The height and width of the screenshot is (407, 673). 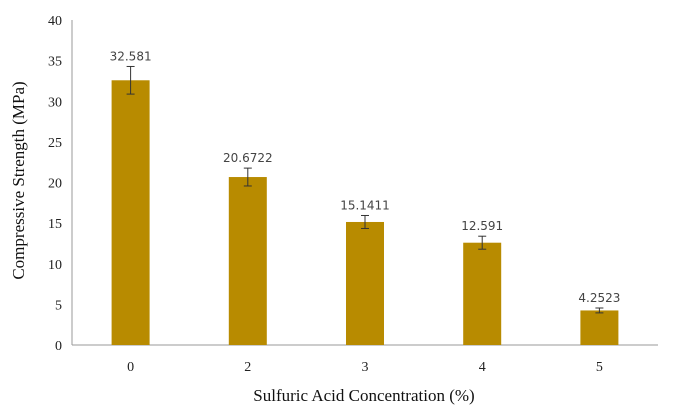 I want to click on y-tick-label: 40, so click(x=55, y=21).